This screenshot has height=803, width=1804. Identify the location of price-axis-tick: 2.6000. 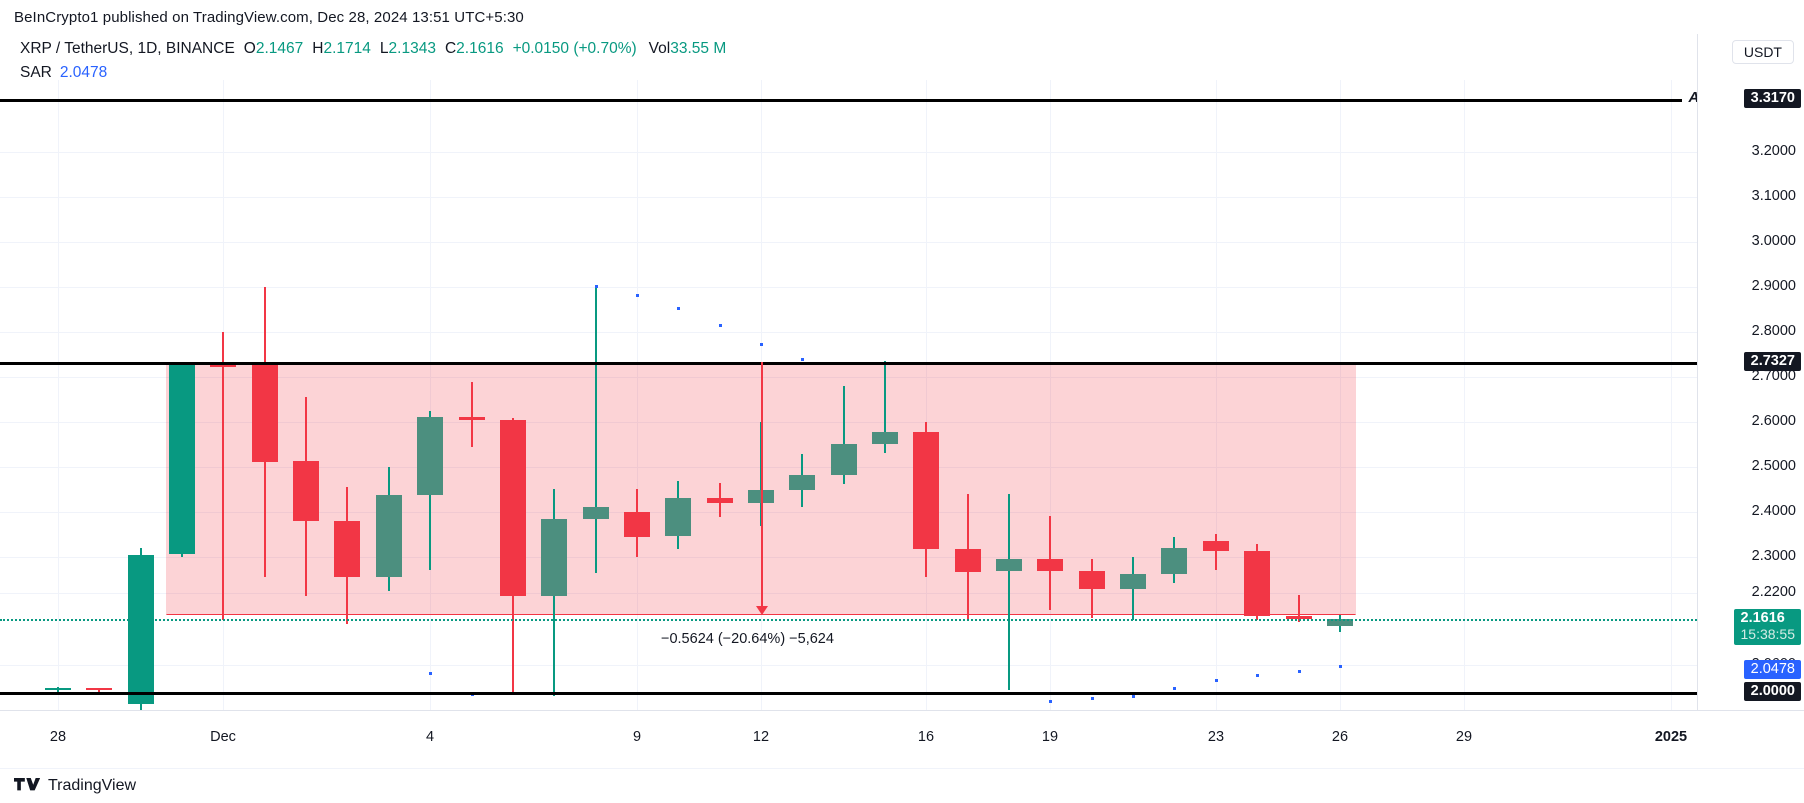
(1773, 421).